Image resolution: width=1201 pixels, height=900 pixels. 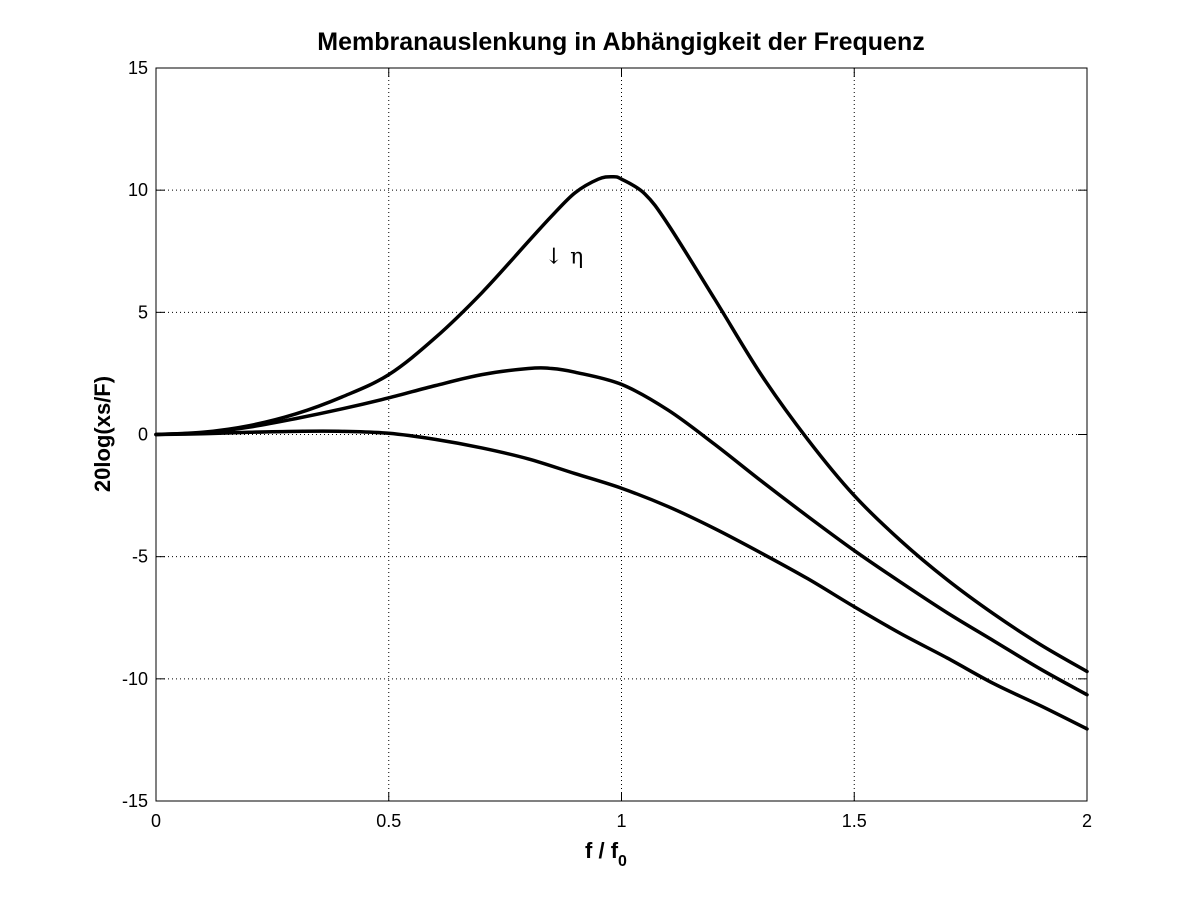 What do you see at coordinates (143, 435) in the screenshot?
I see `y-tick-label: 0` at bounding box center [143, 435].